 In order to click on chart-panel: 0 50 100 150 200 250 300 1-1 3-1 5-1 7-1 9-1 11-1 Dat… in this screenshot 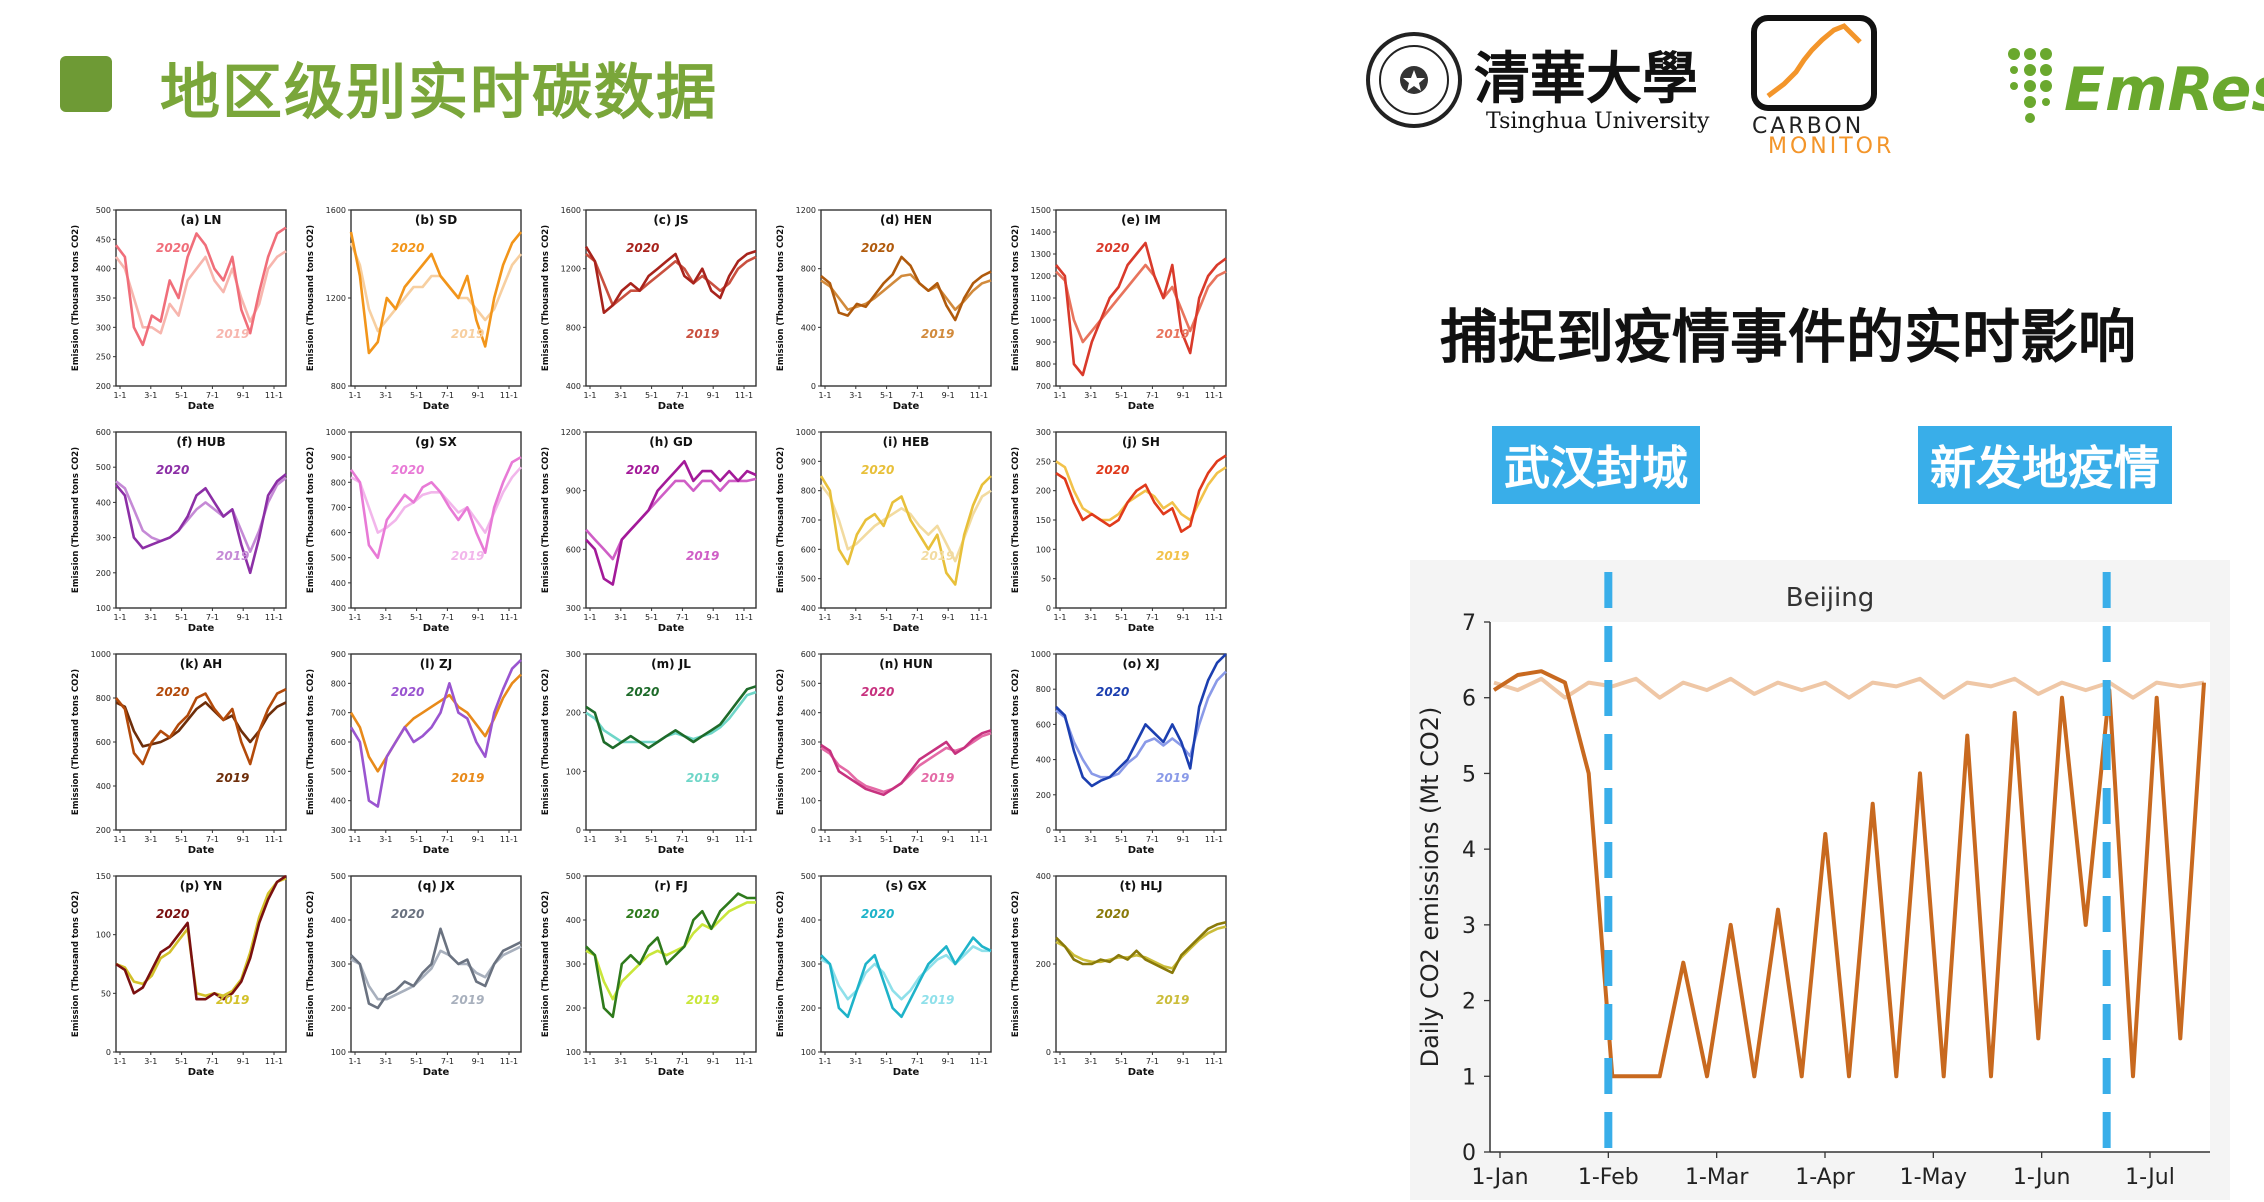, I will do `click(1119, 531)`.